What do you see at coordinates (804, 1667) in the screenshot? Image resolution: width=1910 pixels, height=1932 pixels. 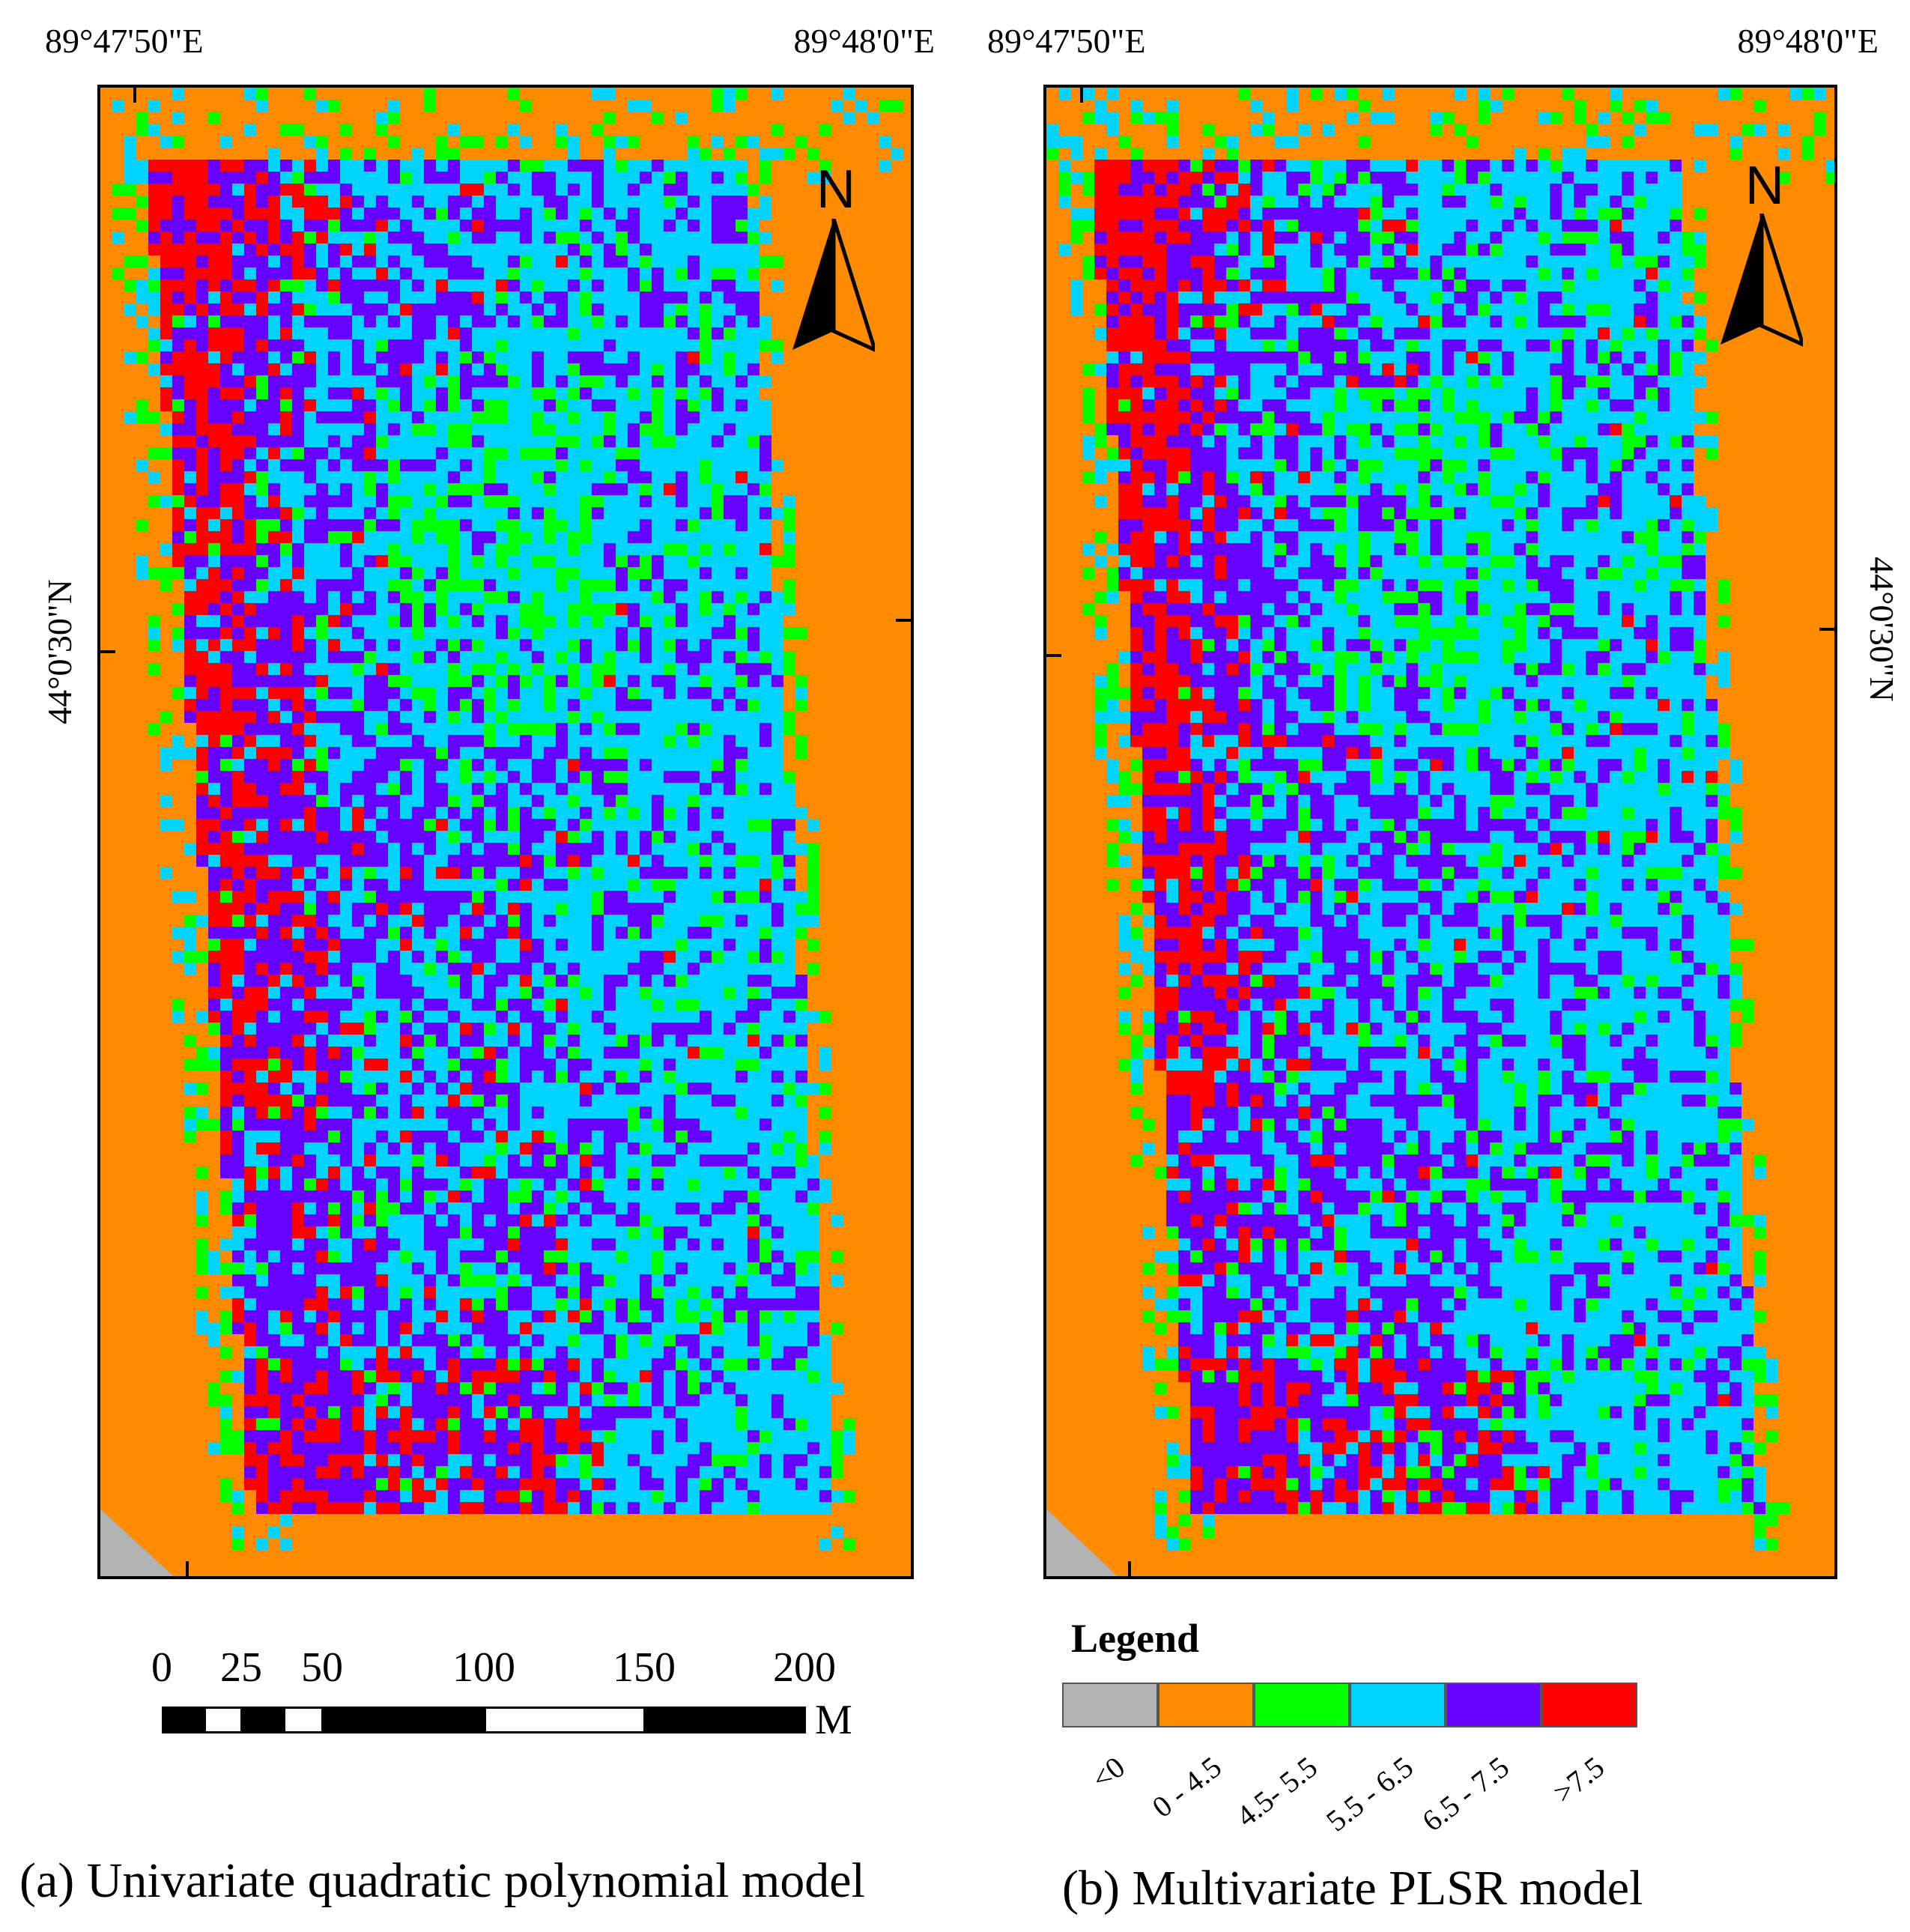 I see `scale-tick-200: 200` at bounding box center [804, 1667].